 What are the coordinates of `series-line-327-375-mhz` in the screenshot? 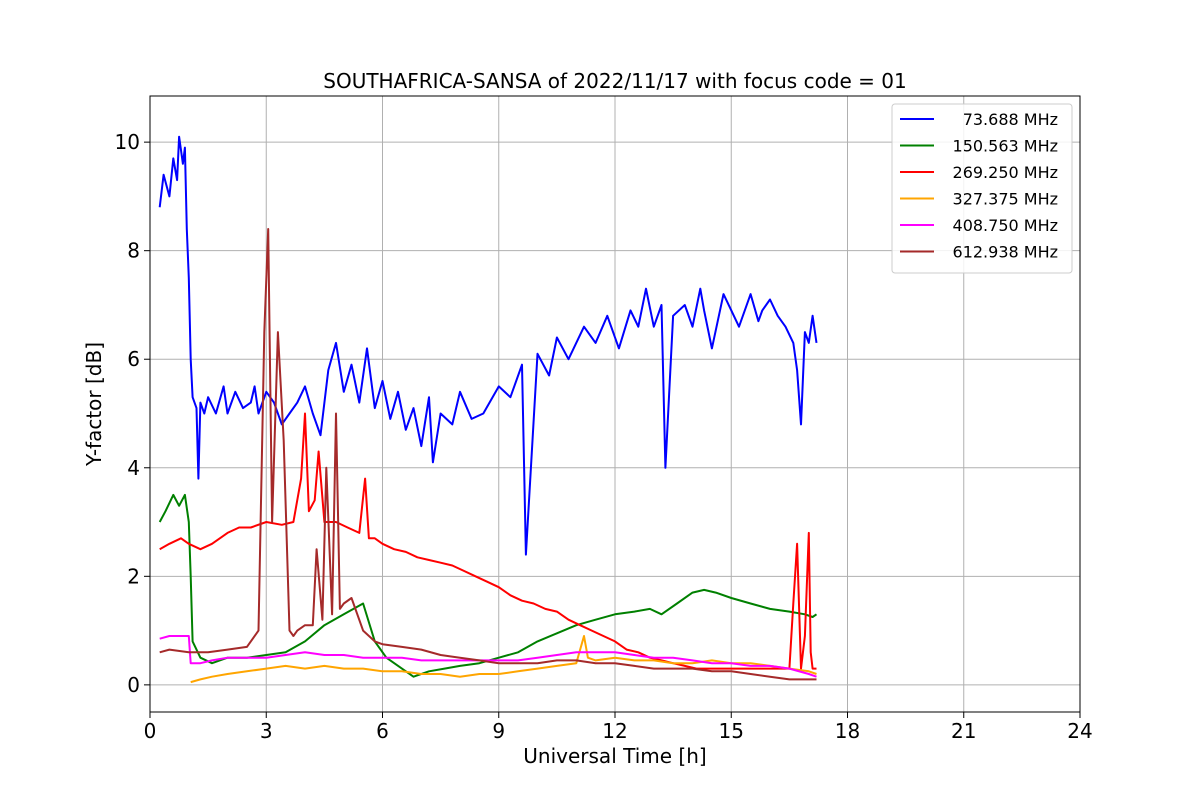 It's located at (503, 659).